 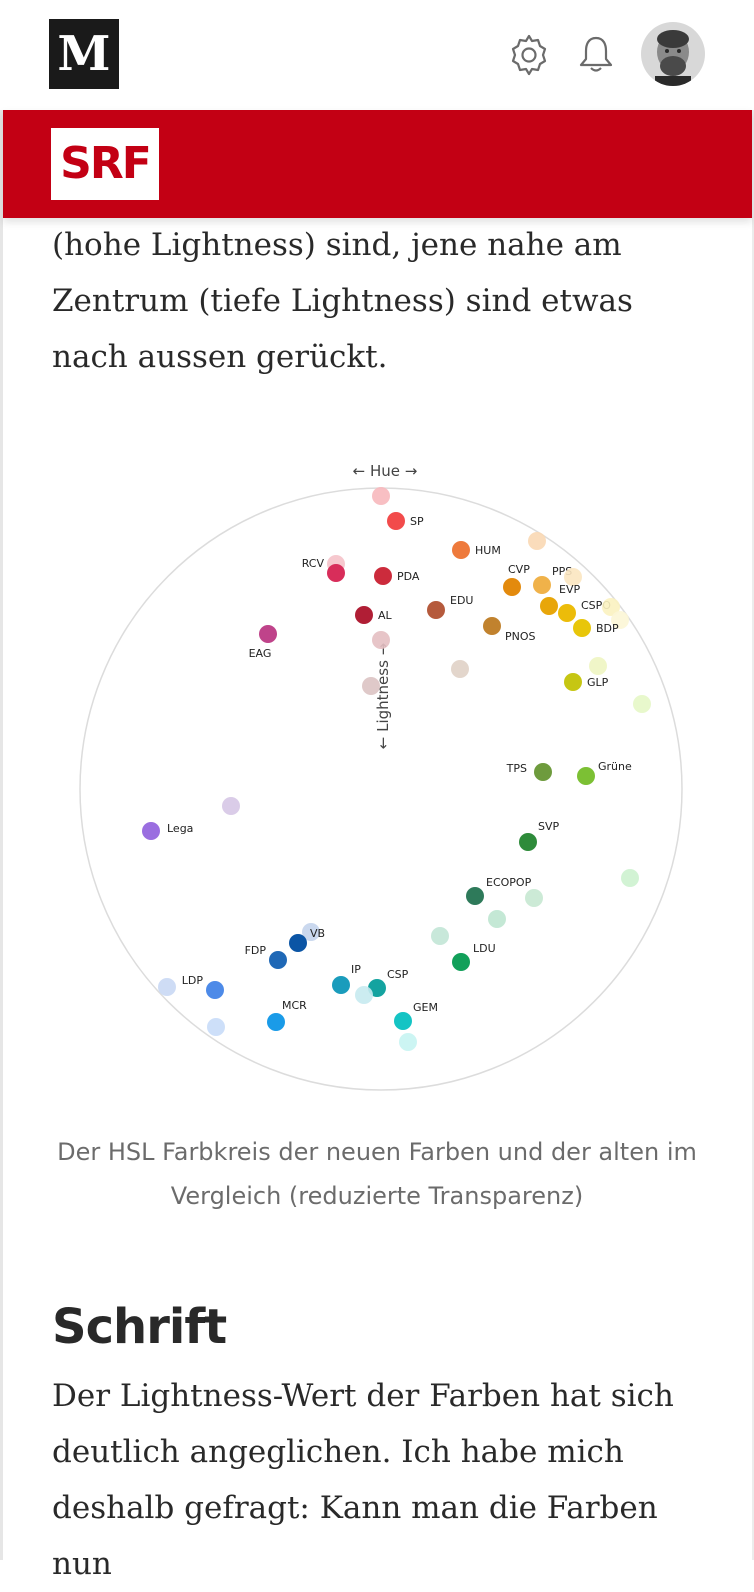 What do you see at coordinates (573, 682) in the screenshot?
I see `point-glp` at bounding box center [573, 682].